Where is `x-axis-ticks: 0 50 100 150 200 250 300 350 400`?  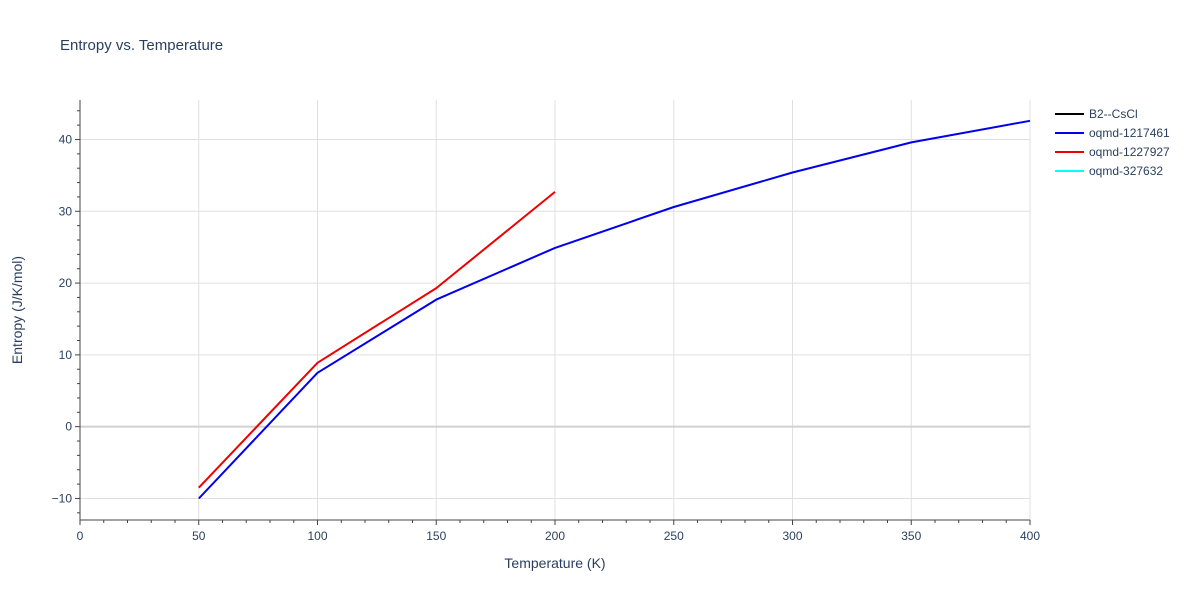 x-axis-ticks: 0 50 100 150 200 250 300 350 400 is located at coordinates (559, 536).